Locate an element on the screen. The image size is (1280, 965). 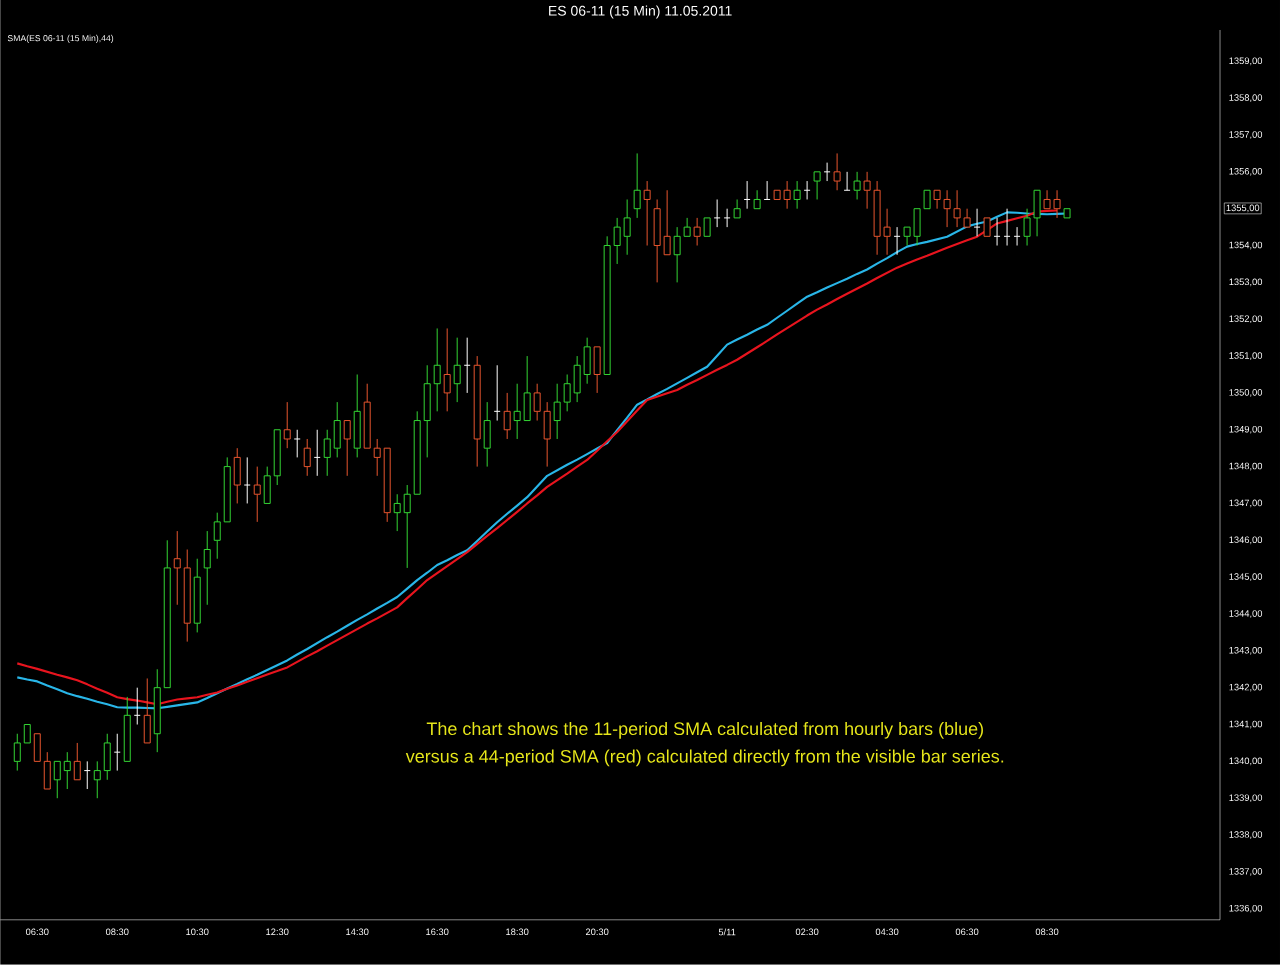
y-tick-label: 1357,00 is located at coordinates (1246, 135).